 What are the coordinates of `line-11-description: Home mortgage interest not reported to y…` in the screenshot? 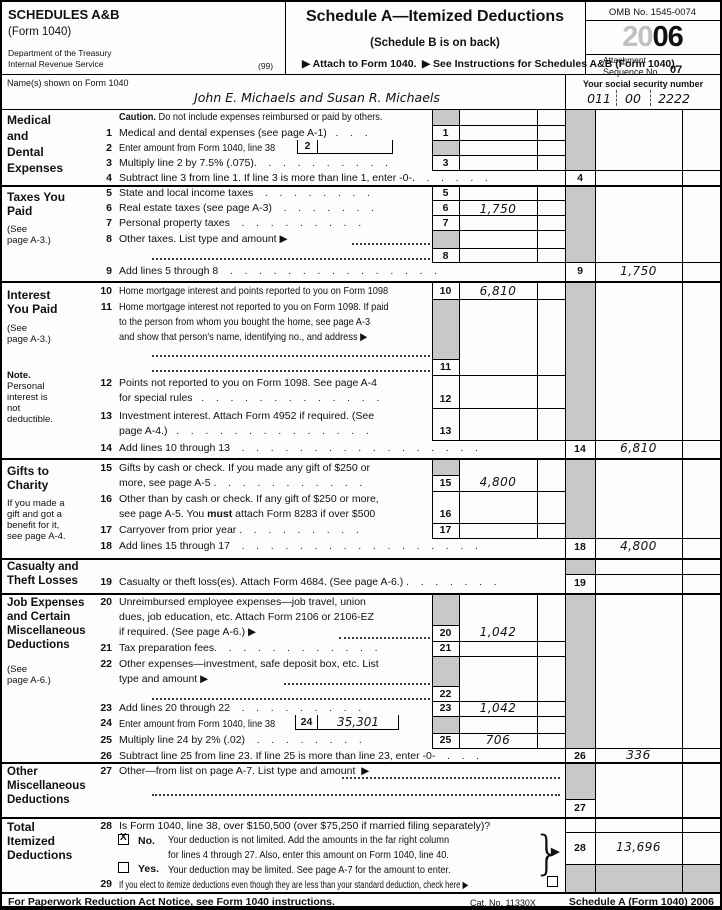 It's located at (254, 322).